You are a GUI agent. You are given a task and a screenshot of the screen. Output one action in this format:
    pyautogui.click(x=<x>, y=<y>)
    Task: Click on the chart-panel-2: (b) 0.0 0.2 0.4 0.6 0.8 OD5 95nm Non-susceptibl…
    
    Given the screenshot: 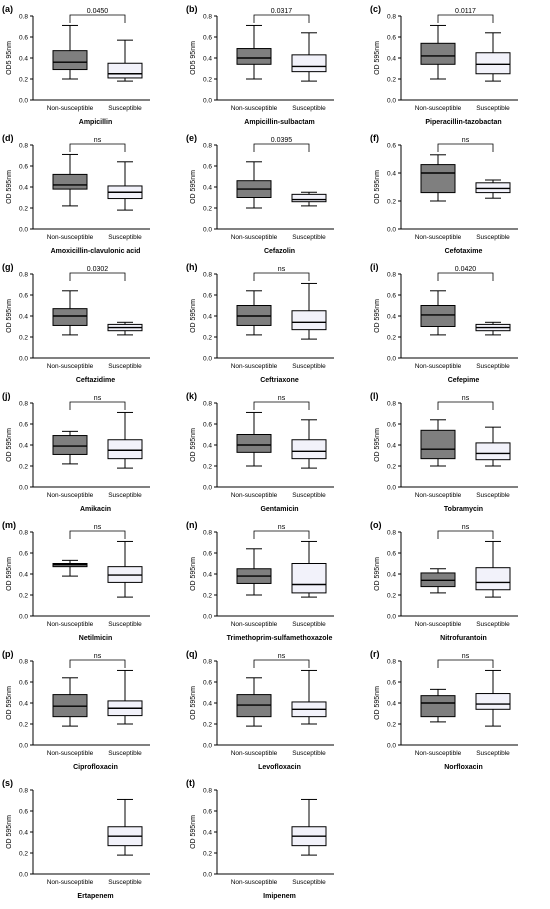 What is the action you would take?
    pyautogui.click(x=260, y=65)
    